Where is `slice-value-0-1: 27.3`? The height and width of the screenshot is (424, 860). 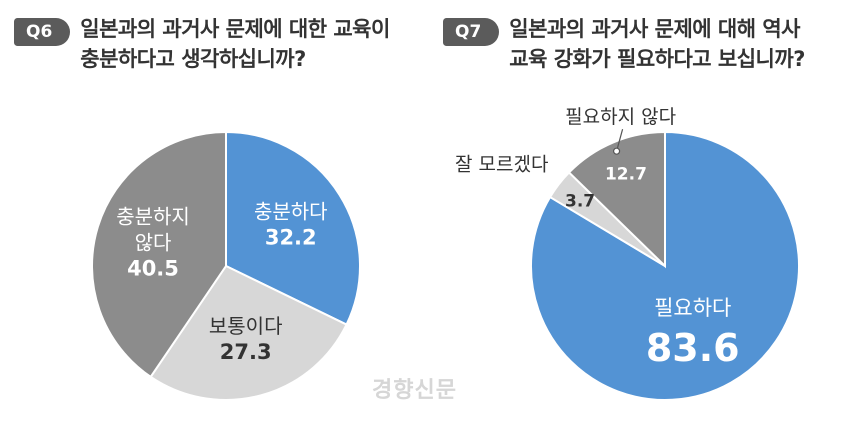
slice-value-0-1: 27.3 is located at coordinates (246, 352).